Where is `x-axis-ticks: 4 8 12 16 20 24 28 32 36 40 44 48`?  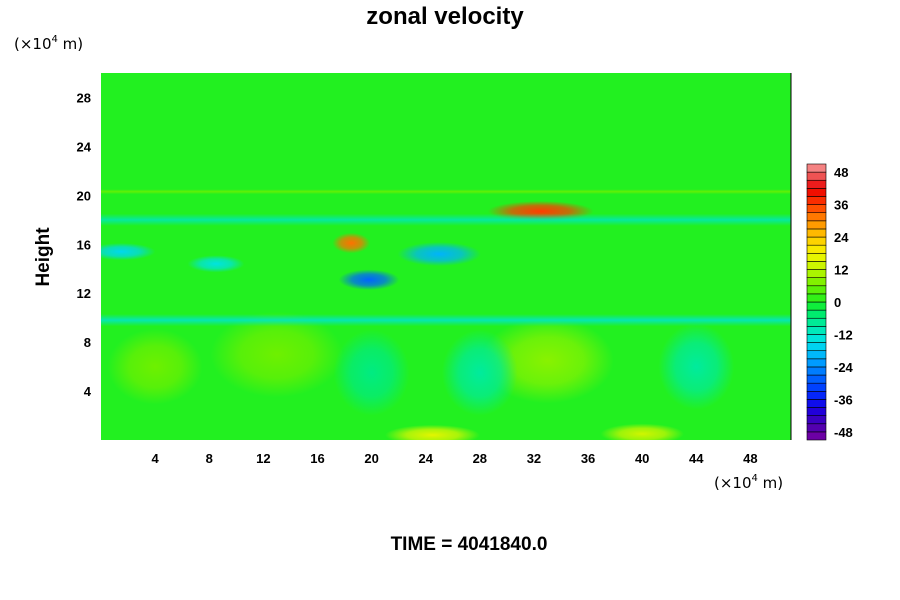 x-axis-ticks: 4 8 12 16 20 24 28 32 36 40 44 48 is located at coordinates (455, 458).